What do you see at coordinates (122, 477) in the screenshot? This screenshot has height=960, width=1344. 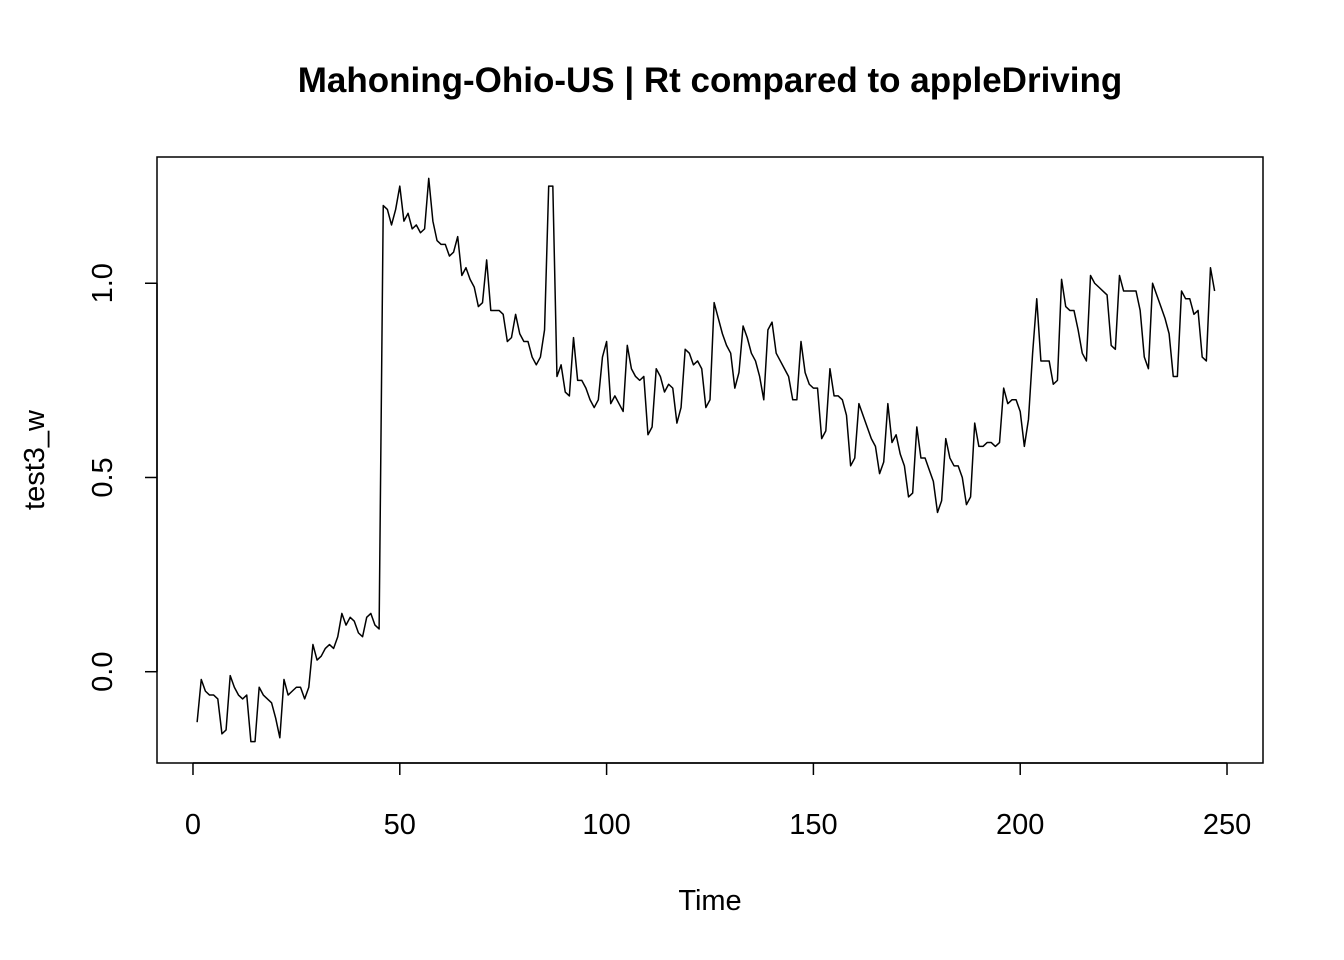 I see `y-axis: 0.0 0.5 1.0` at bounding box center [122, 477].